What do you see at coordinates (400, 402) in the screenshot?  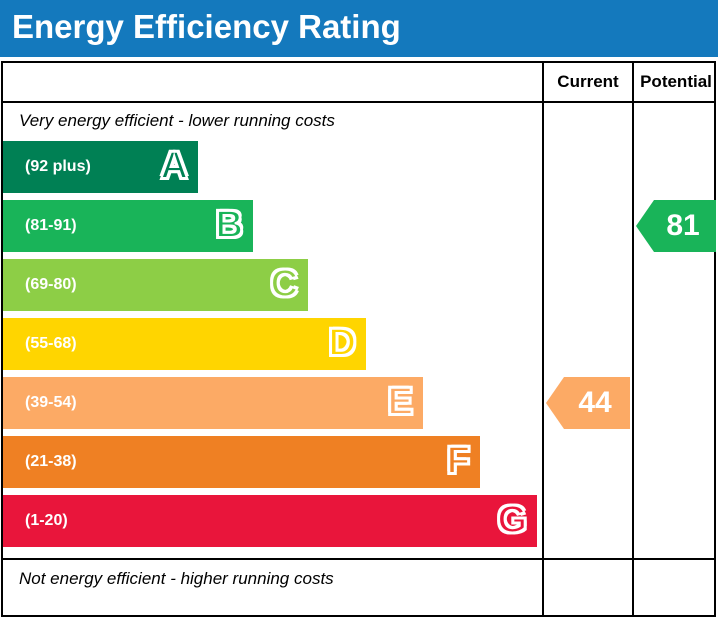 I see `band-letter-e: E` at bounding box center [400, 402].